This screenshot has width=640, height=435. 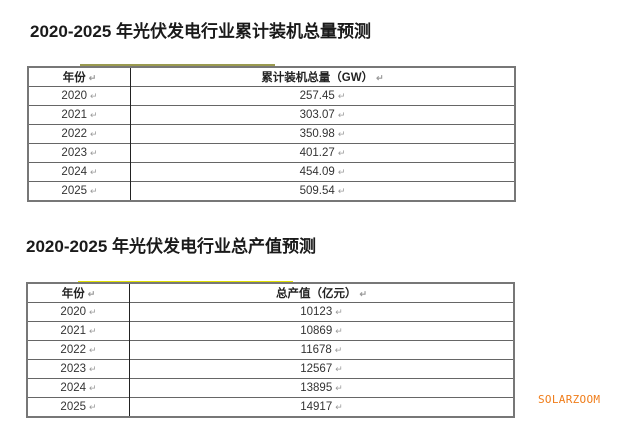 I want to click on value-cell: 454.09, so click(x=317, y=172).